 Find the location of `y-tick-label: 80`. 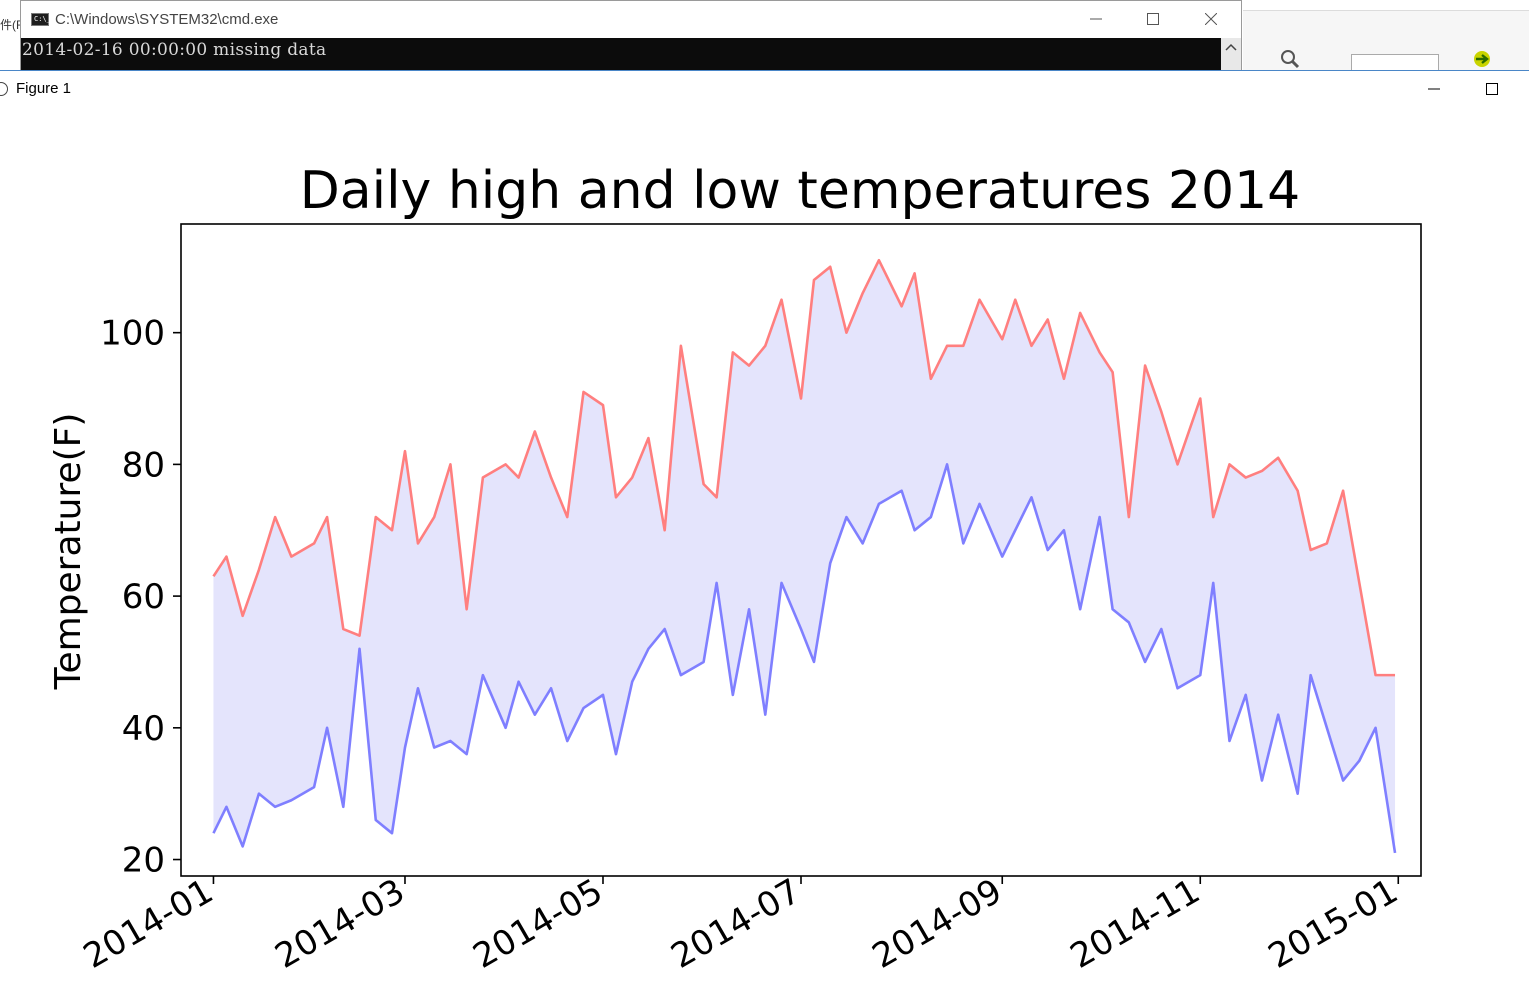

y-tick-label: 80 is located at coordinates (143, 465).